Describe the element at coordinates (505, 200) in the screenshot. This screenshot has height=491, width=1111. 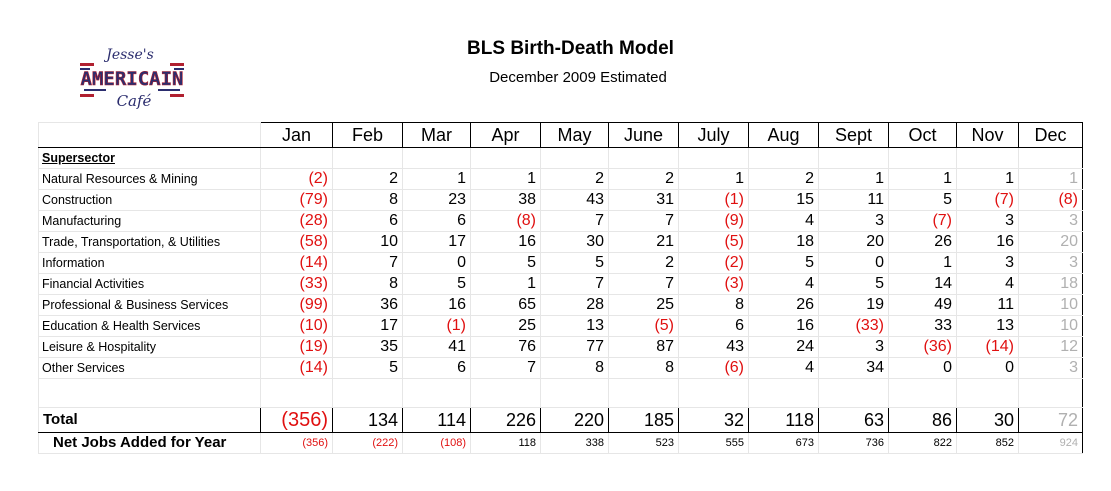
I see `value-cell: 38` at that location.